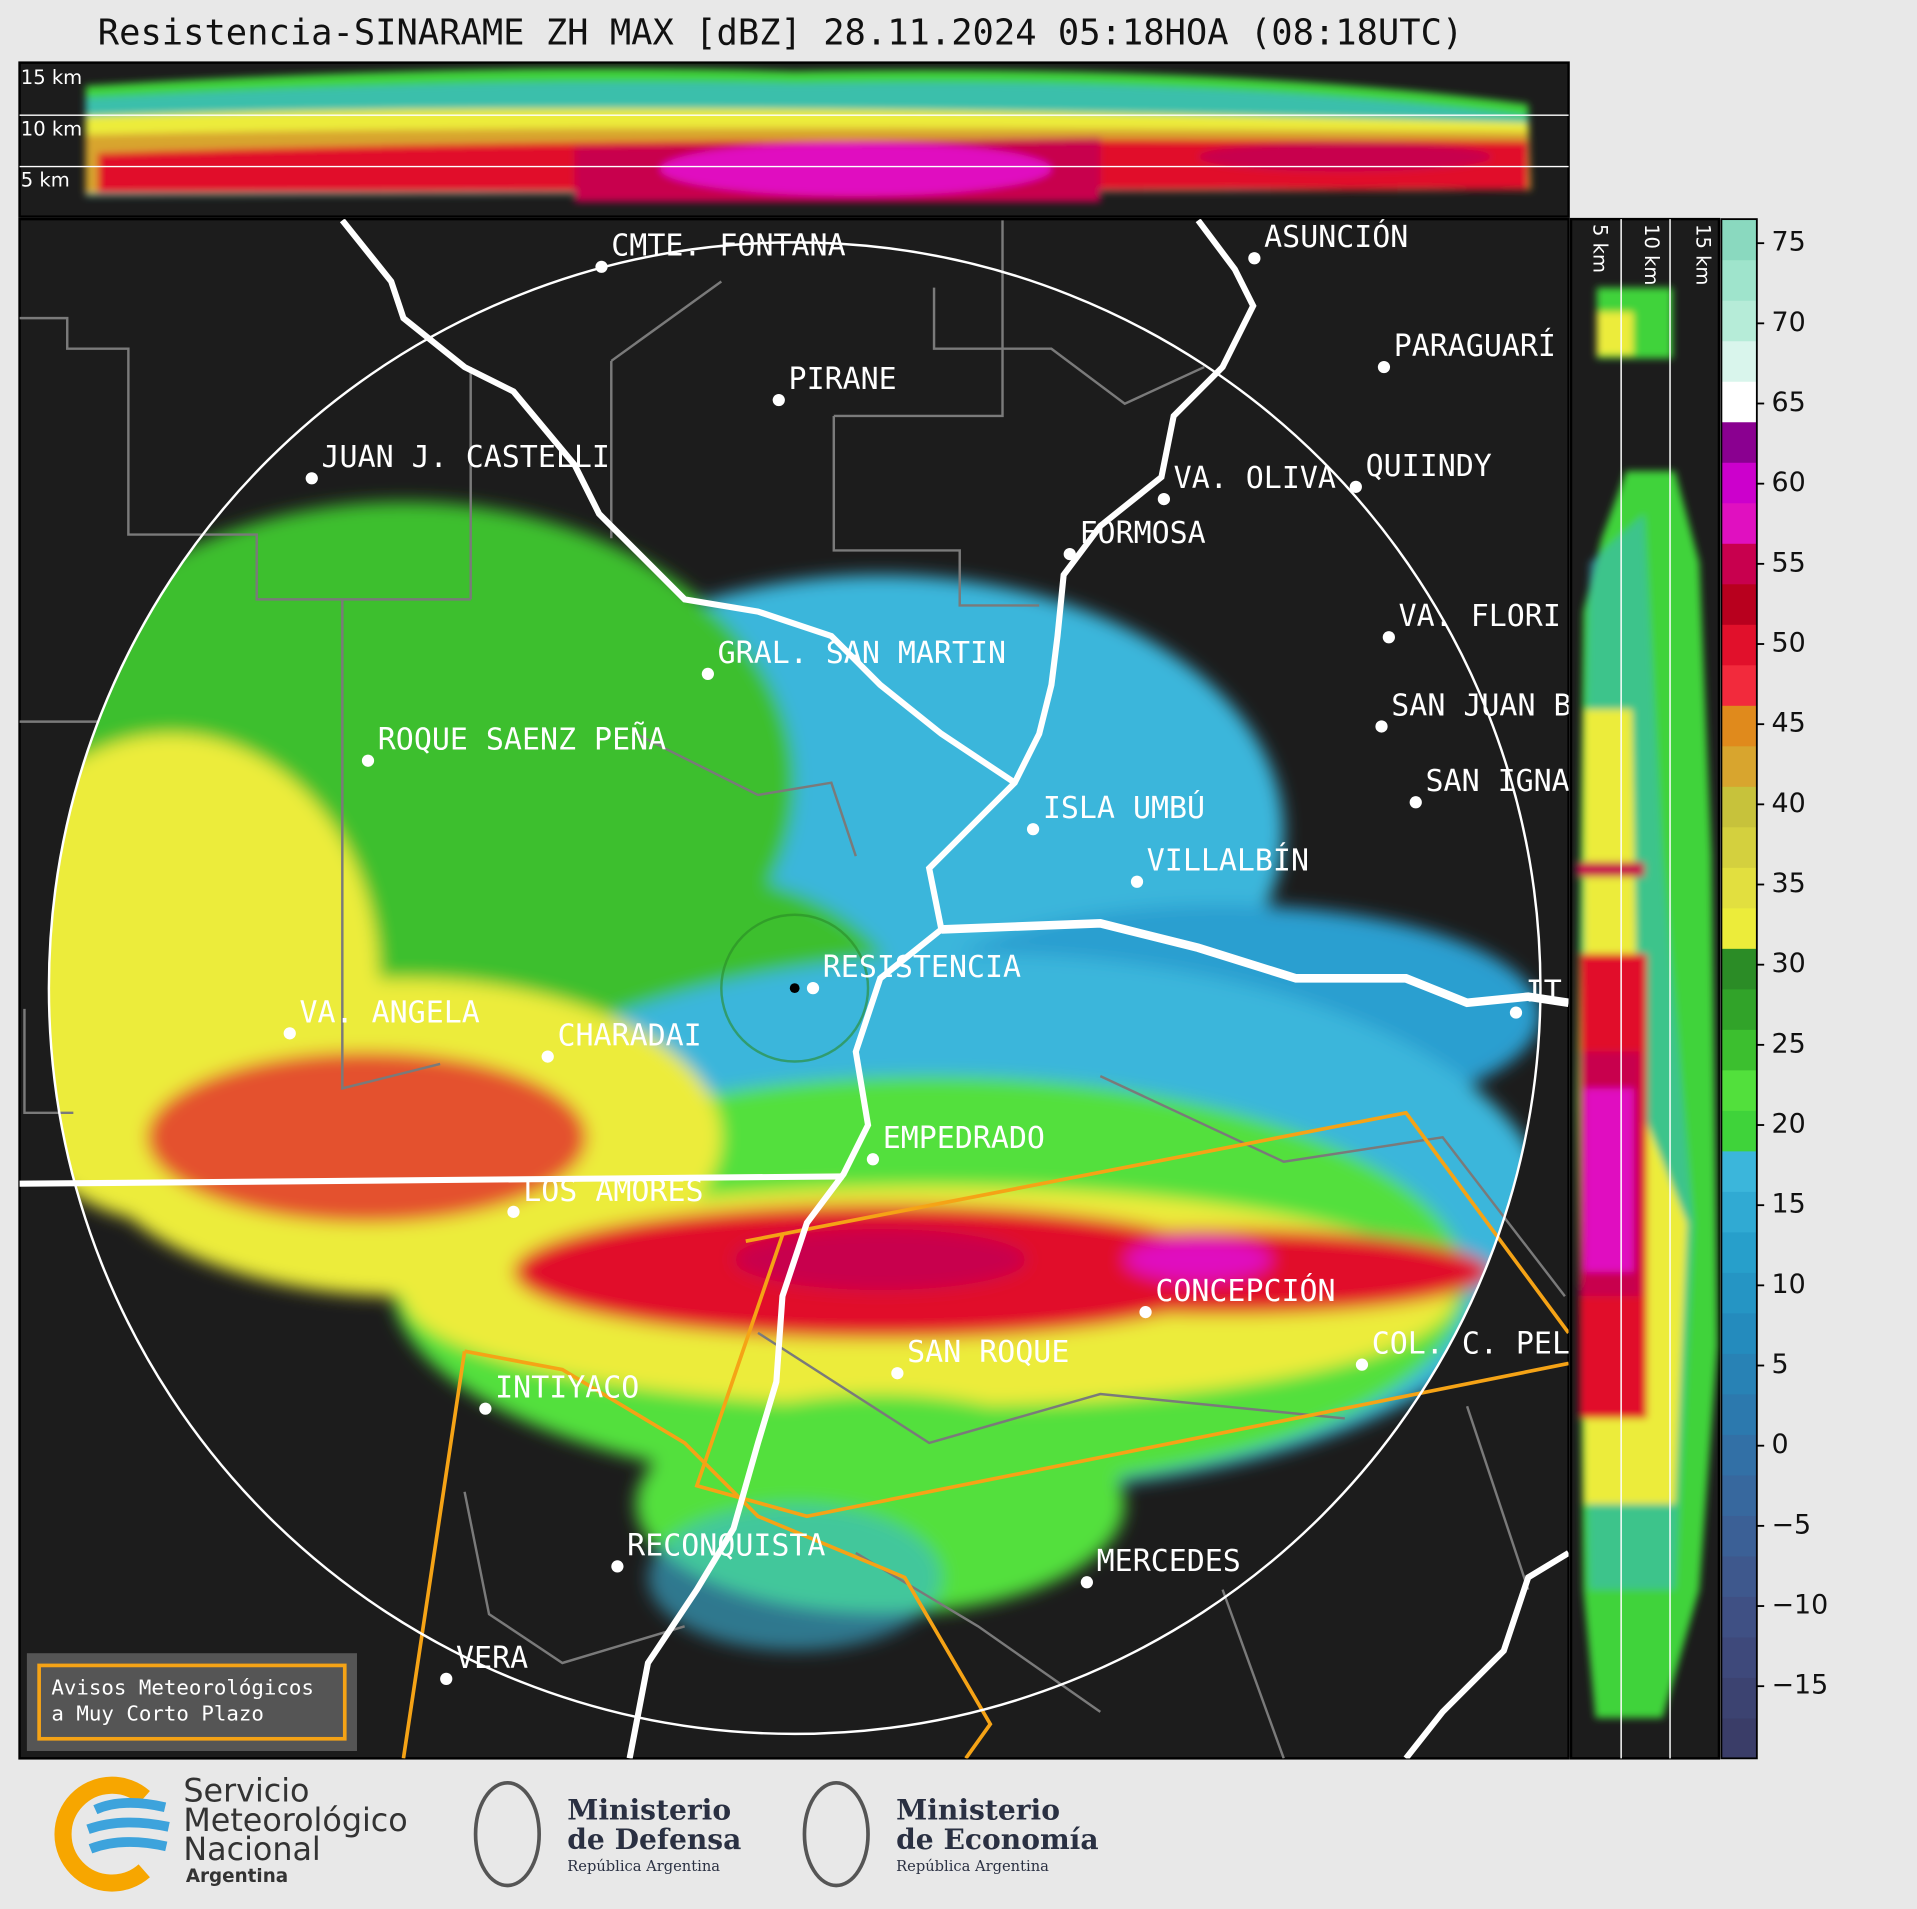  Describe the element at coordinates (728, 246) in the screenshot. I see `city-label: CMTE. FONTANA` at that location.